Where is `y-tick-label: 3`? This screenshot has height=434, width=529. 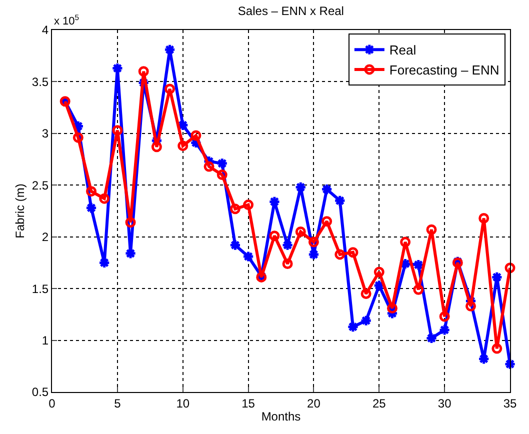
y-tick-label: 3 is located at coordinates (45, 133).